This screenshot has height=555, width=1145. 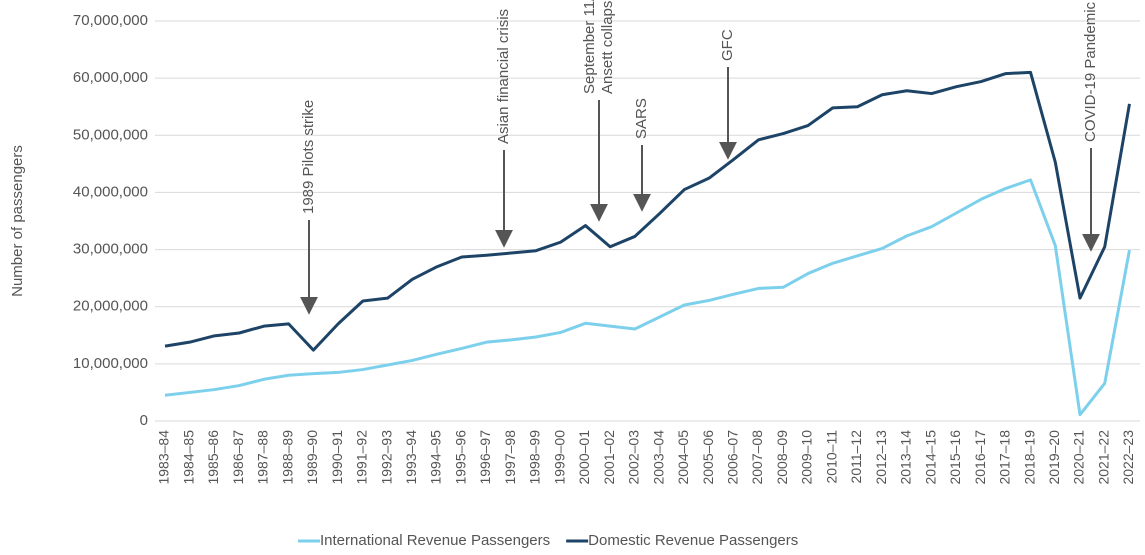 What do you see at coordinates (757, 457) in the screenshot?
I see `x-tick-label: 2007–08` at bounding box center [757, 457].